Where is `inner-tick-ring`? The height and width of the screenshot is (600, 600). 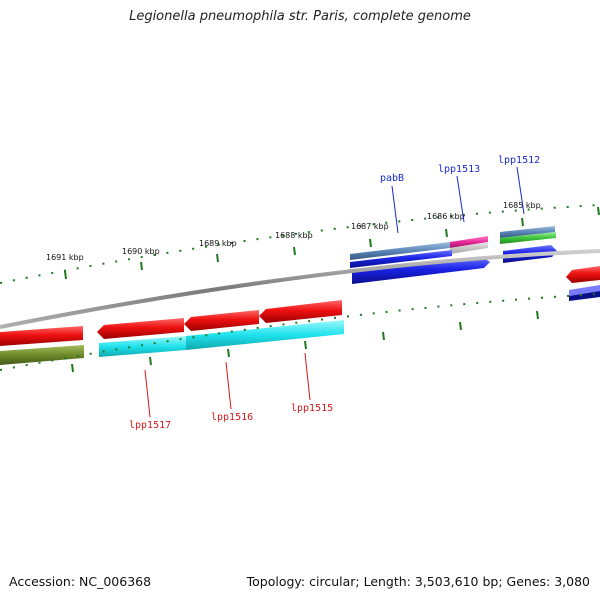 inner-tick-ring is located at coordinates (300, 333).